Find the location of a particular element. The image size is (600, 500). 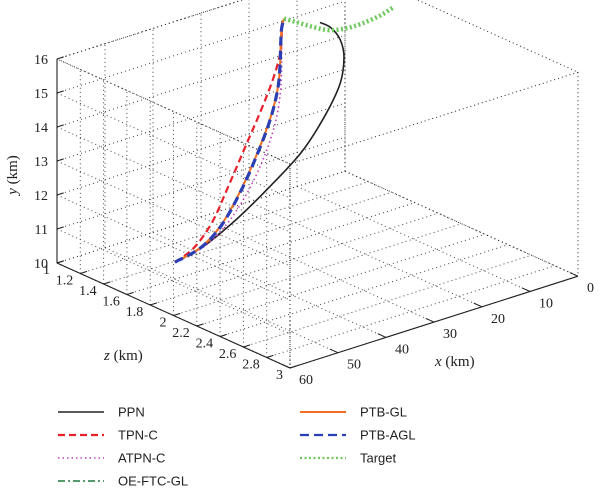

y-axis-label: y (km) is located at coordinates (13, 176).